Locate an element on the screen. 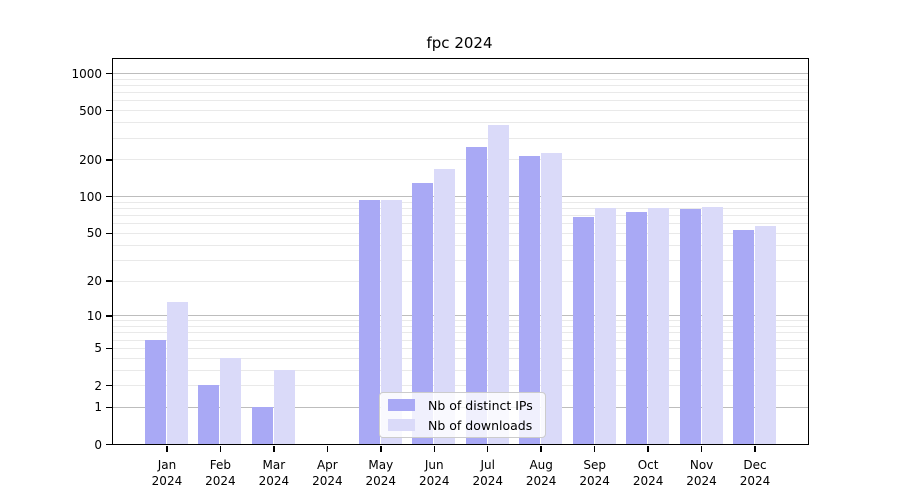  x-tick-month: Dec is located at coordinates (755, 464).